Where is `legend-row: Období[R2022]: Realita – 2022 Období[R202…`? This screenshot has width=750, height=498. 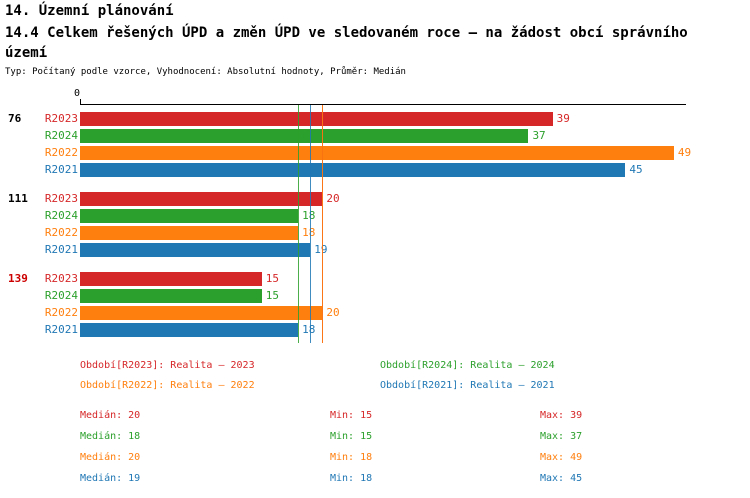
legend-row: Období[R2022]: Realita – 2022 Období[R202… is located at coordinates (375, 390).